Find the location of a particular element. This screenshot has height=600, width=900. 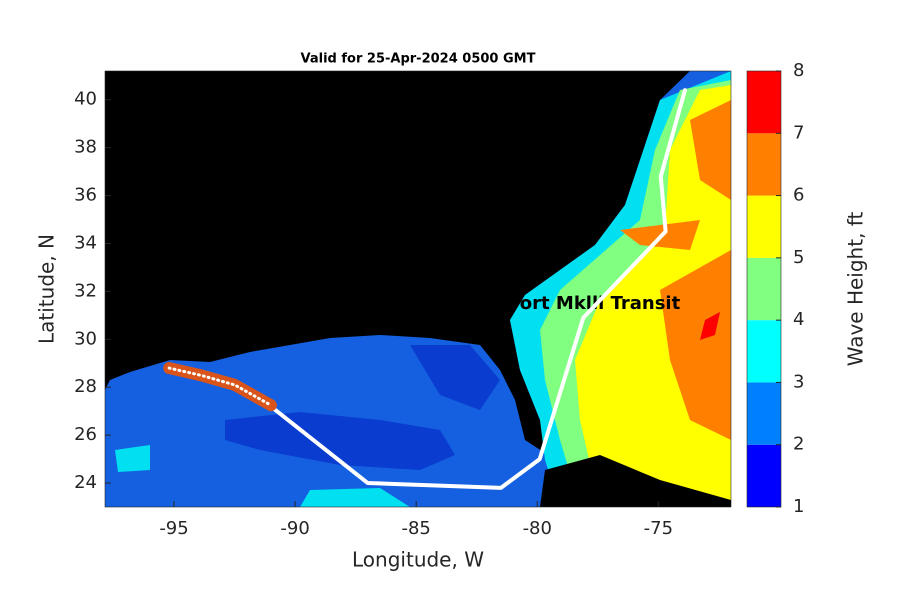

x-tick-label: -95 is located at coordinates (173, 528).